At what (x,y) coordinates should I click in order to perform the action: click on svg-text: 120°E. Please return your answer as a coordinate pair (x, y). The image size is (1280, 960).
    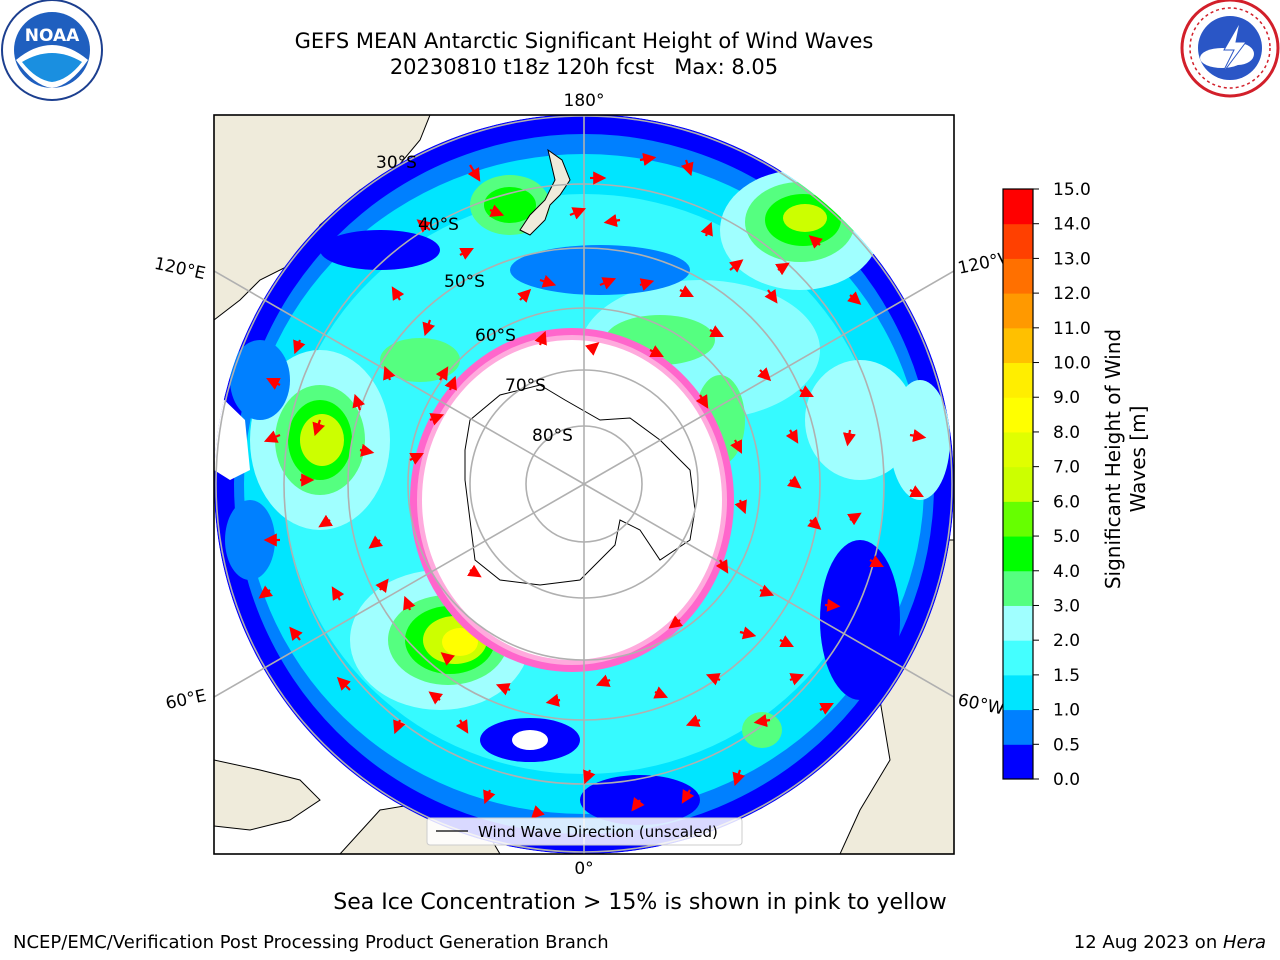
    Looking at the image, I should click on (179, 269).